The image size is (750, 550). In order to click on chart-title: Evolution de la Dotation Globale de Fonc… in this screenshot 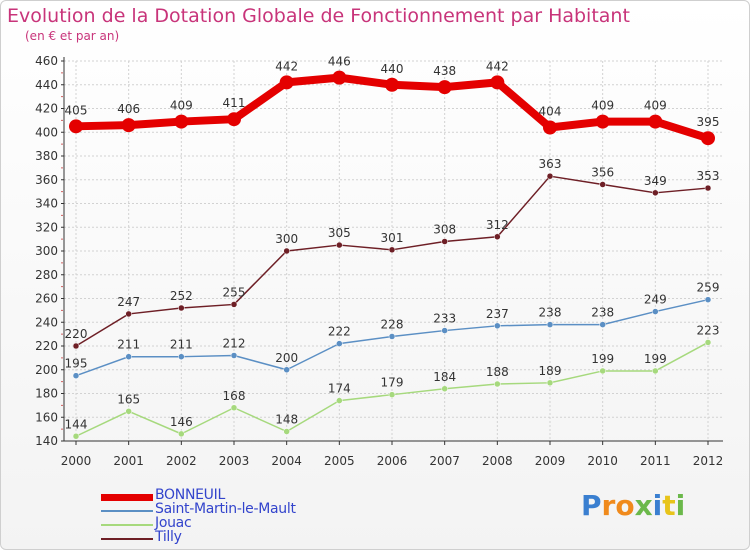, I will do `click(318, 16)`.